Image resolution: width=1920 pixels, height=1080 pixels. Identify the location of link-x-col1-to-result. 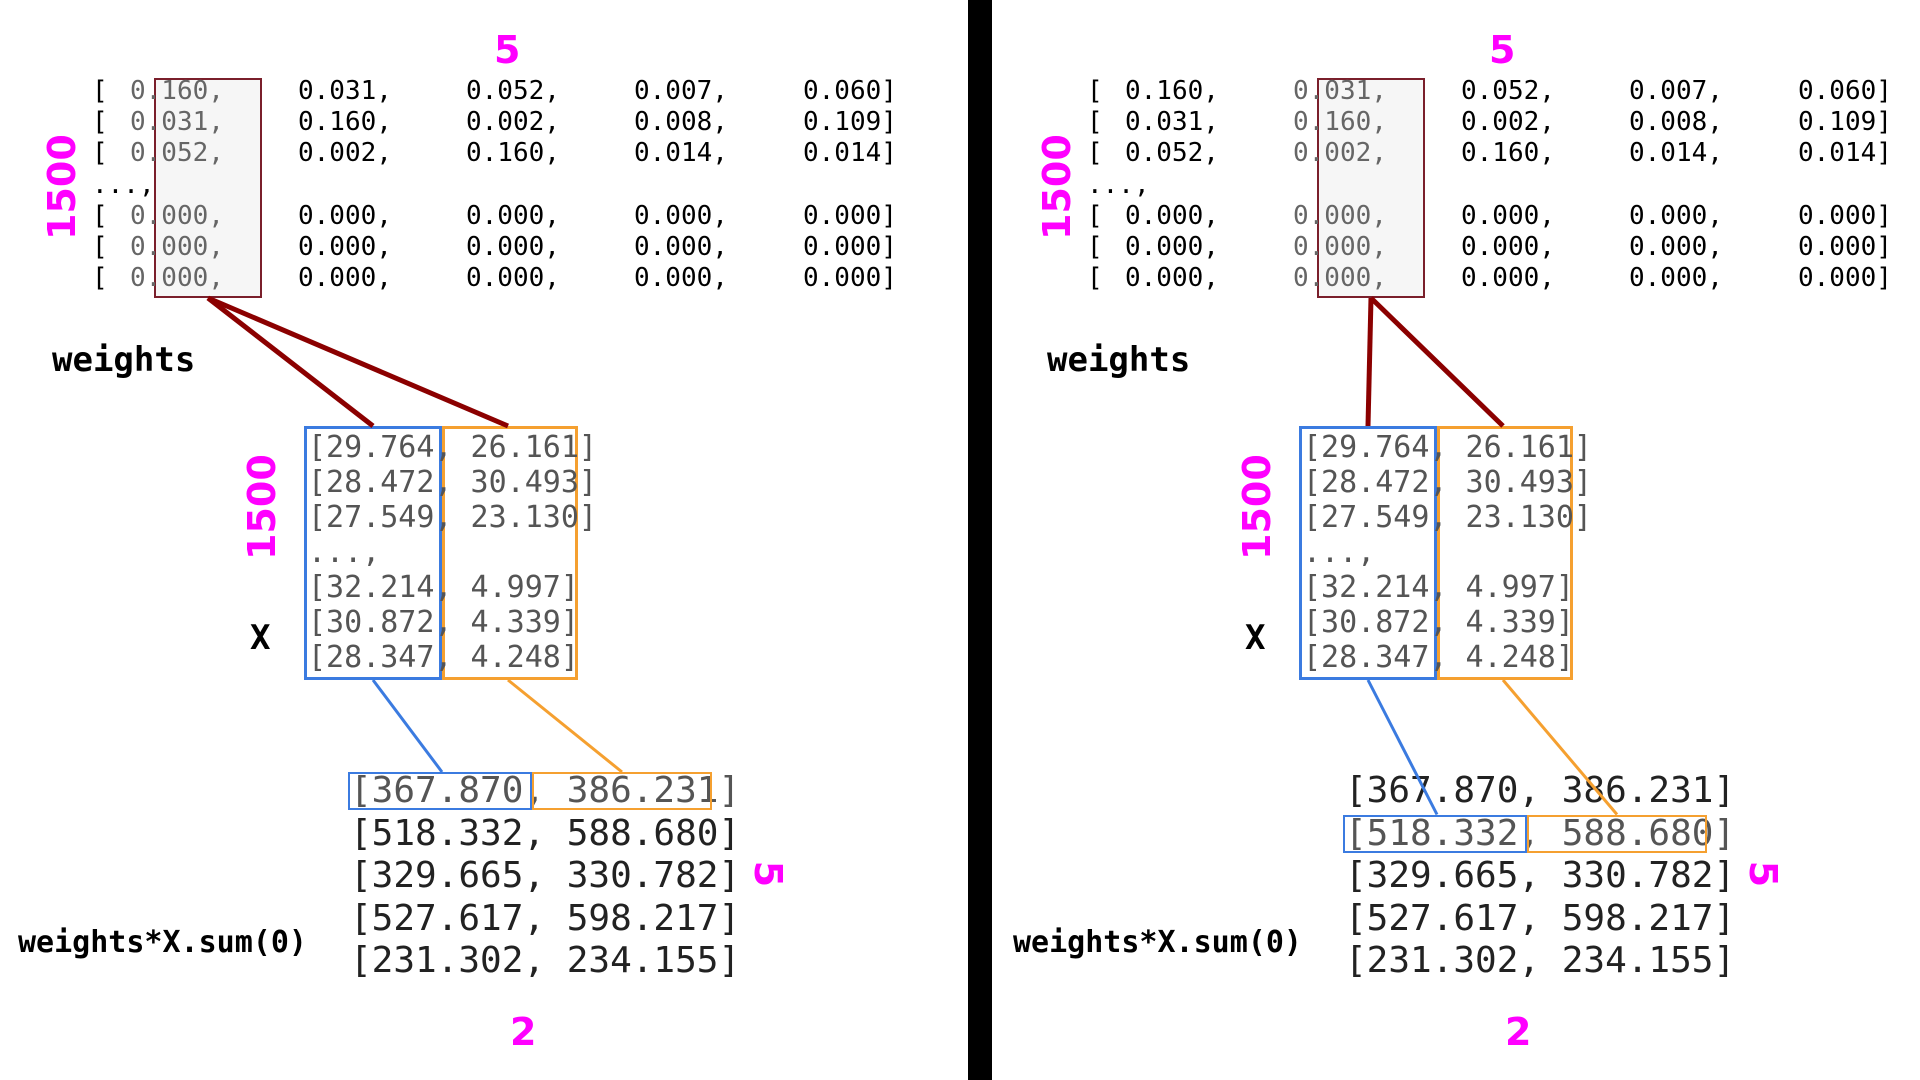
(565, 726).